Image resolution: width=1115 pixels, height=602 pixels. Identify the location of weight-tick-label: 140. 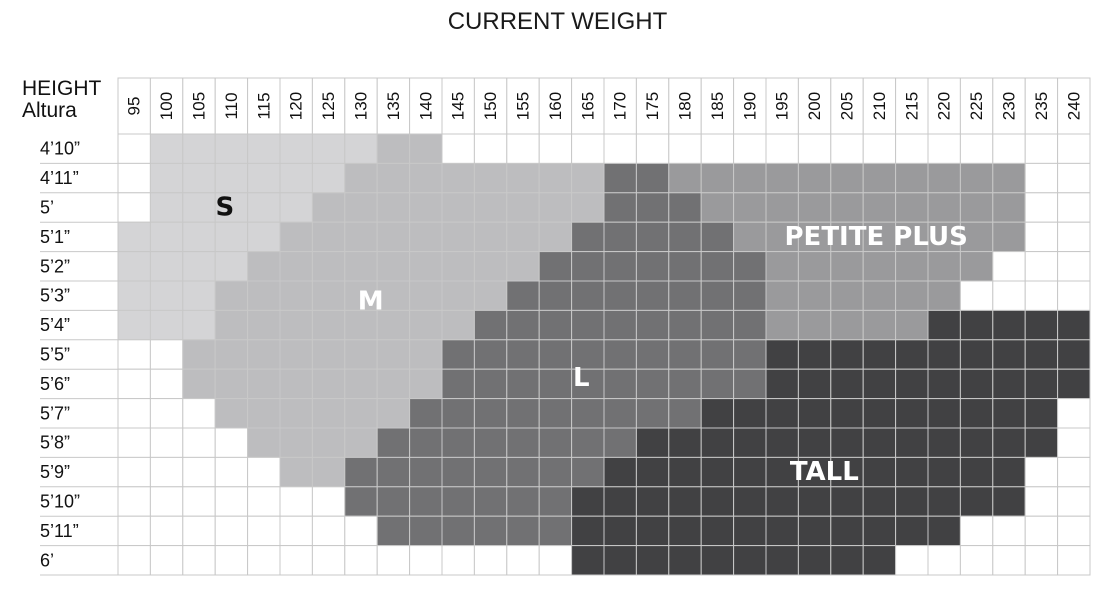
(425, 106).